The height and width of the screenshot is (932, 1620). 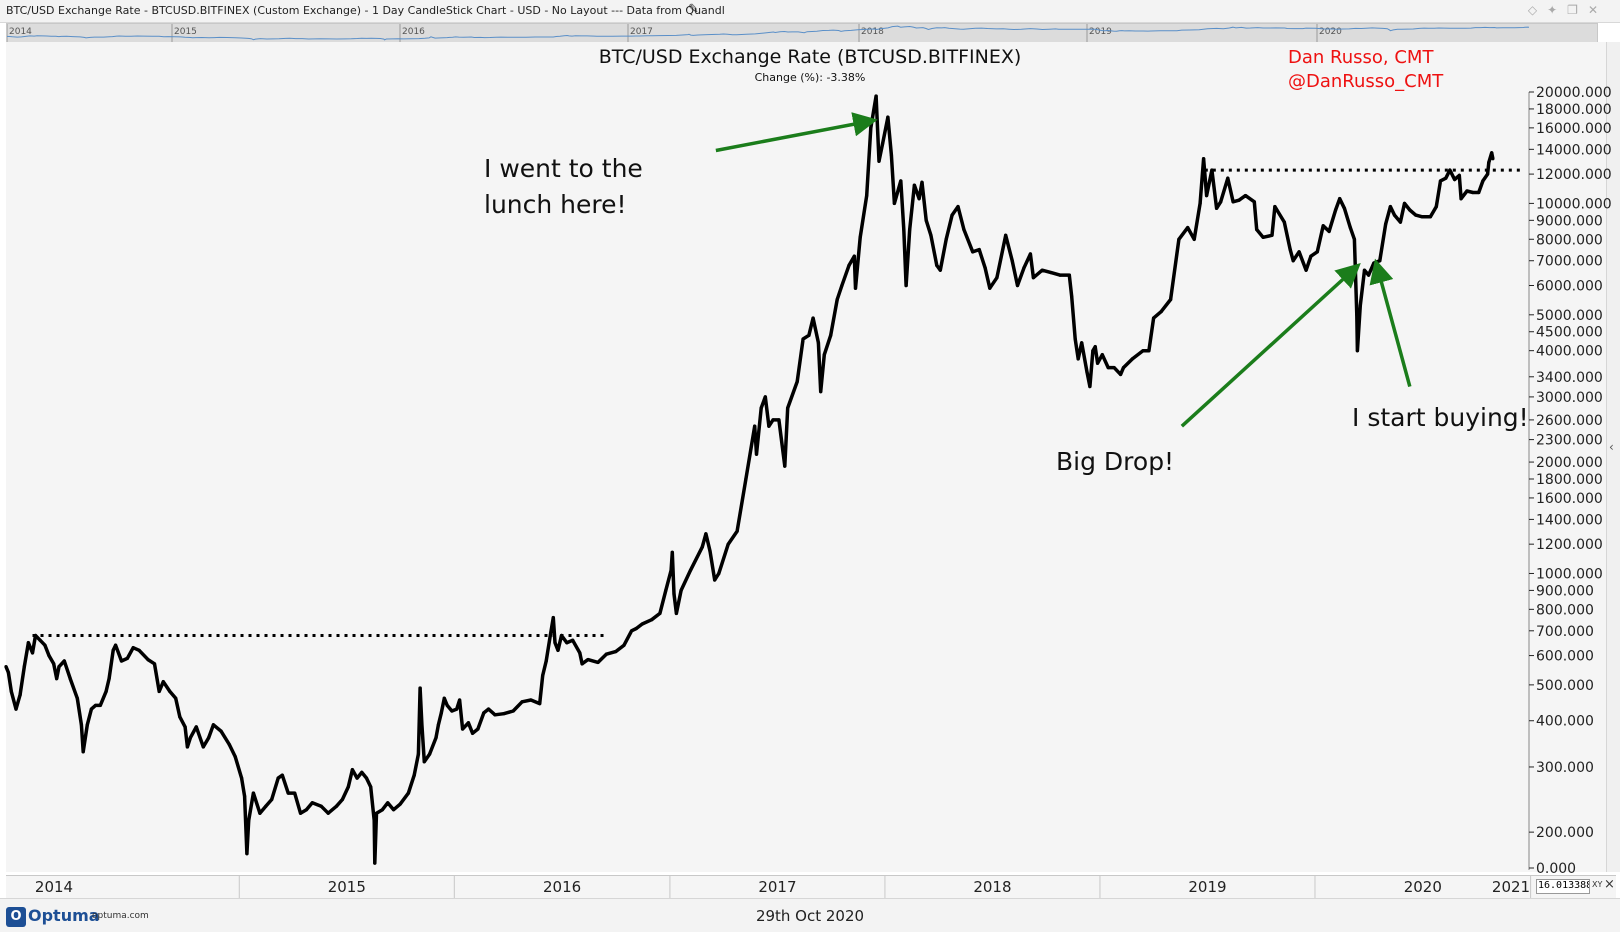 What do you see at coordinates (1565, 722) in the screenshot?
I see `y-tick-label: 400.000` at bounding box center [1565, 722].